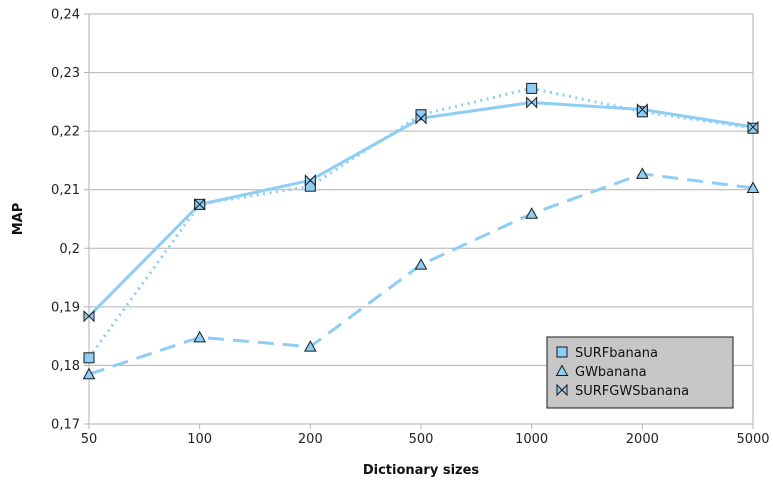 The width and height of the screenshot is (773, 481). Describe the element at coordinates (616, 353) in the screenshot. I see `legend-label: SURFbanana` at that location.